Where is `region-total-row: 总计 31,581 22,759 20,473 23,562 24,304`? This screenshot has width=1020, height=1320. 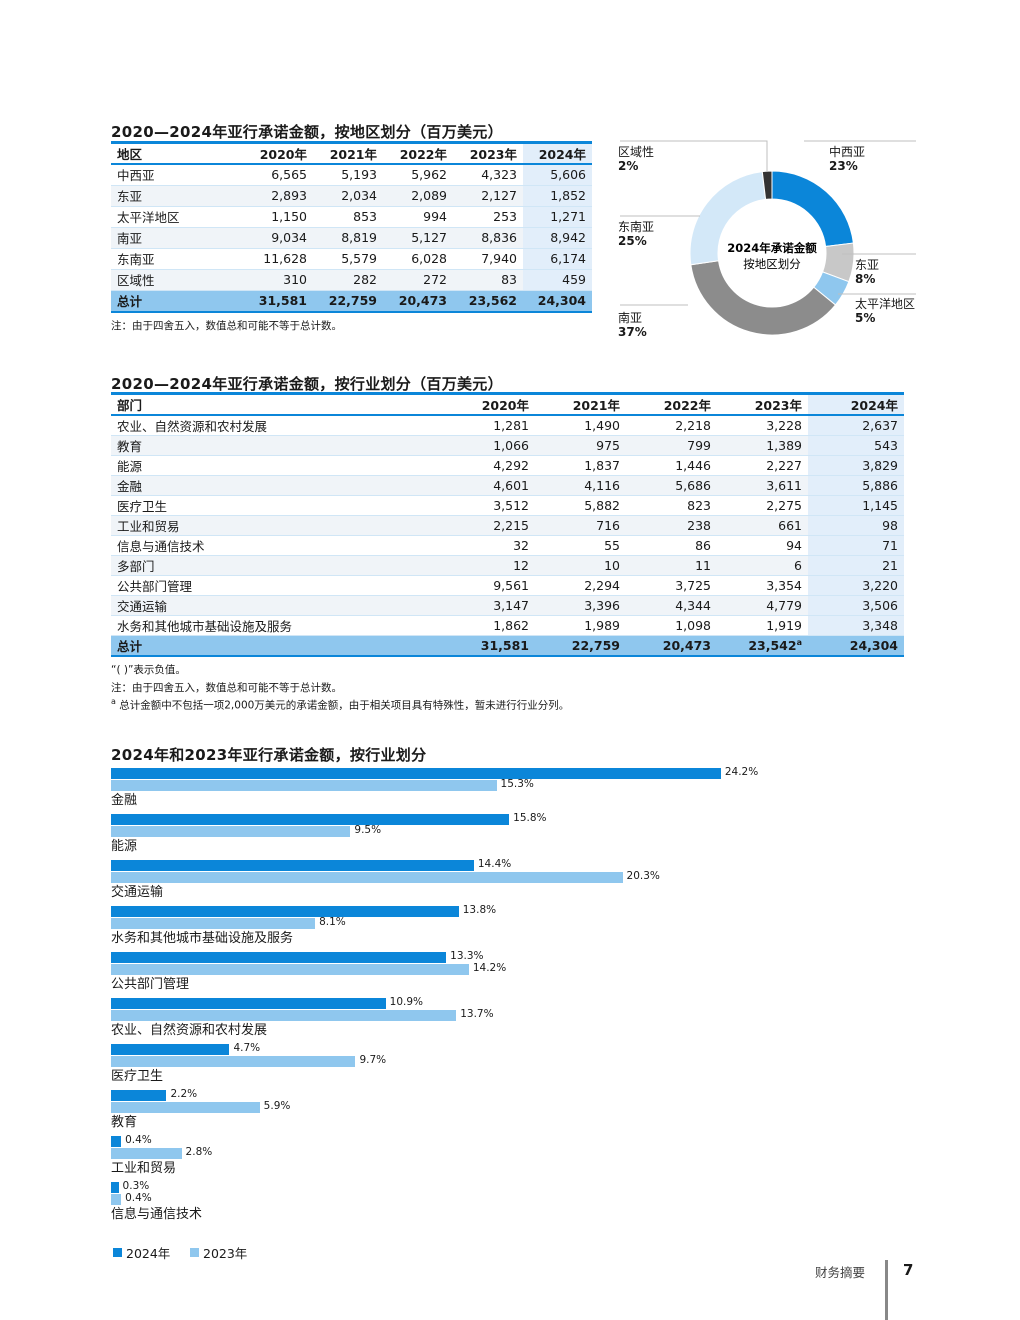
region-total-row: 总计 31,581 22,759 20,473 23,562 24,304 is located at coordinates (351, 301).